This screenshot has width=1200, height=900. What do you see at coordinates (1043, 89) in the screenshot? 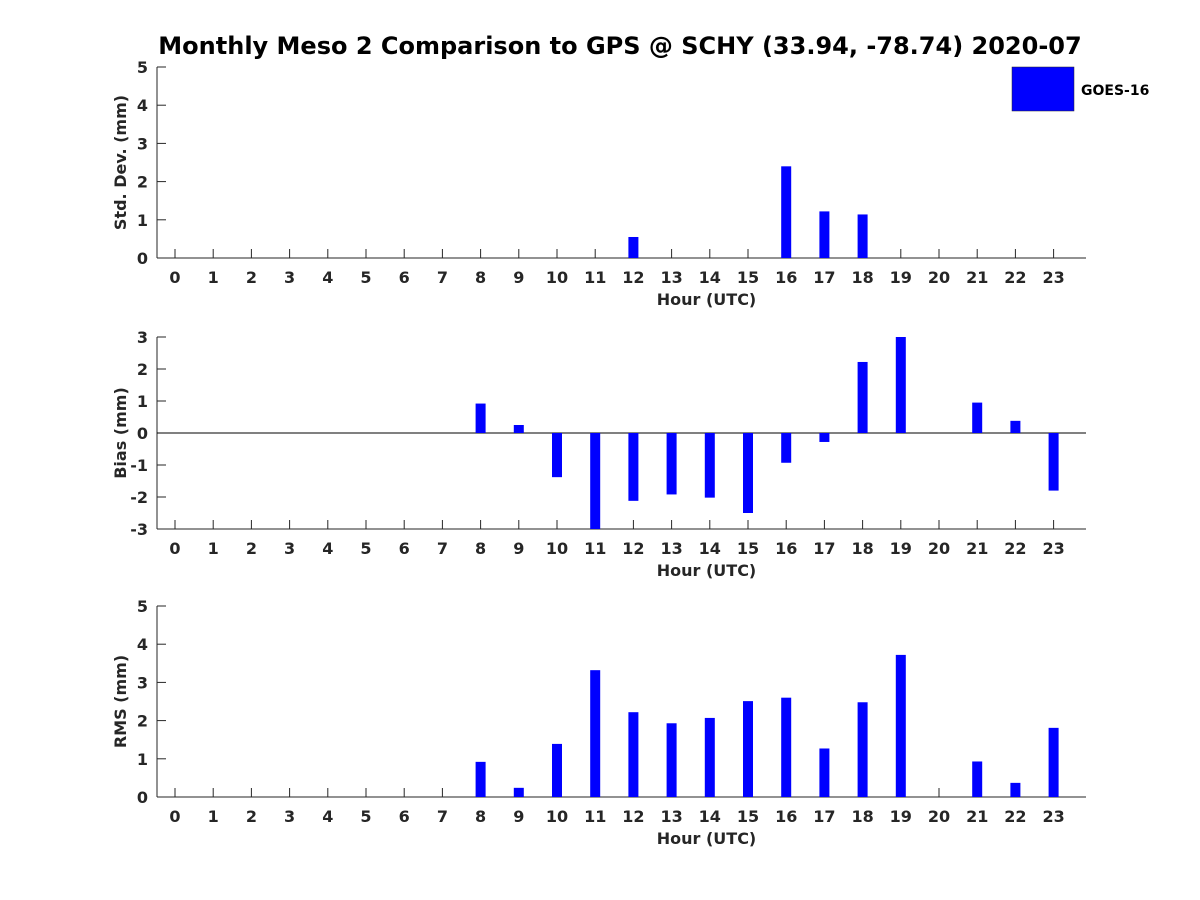
I see `legend-swatch` at bounding box center [1043, 89].